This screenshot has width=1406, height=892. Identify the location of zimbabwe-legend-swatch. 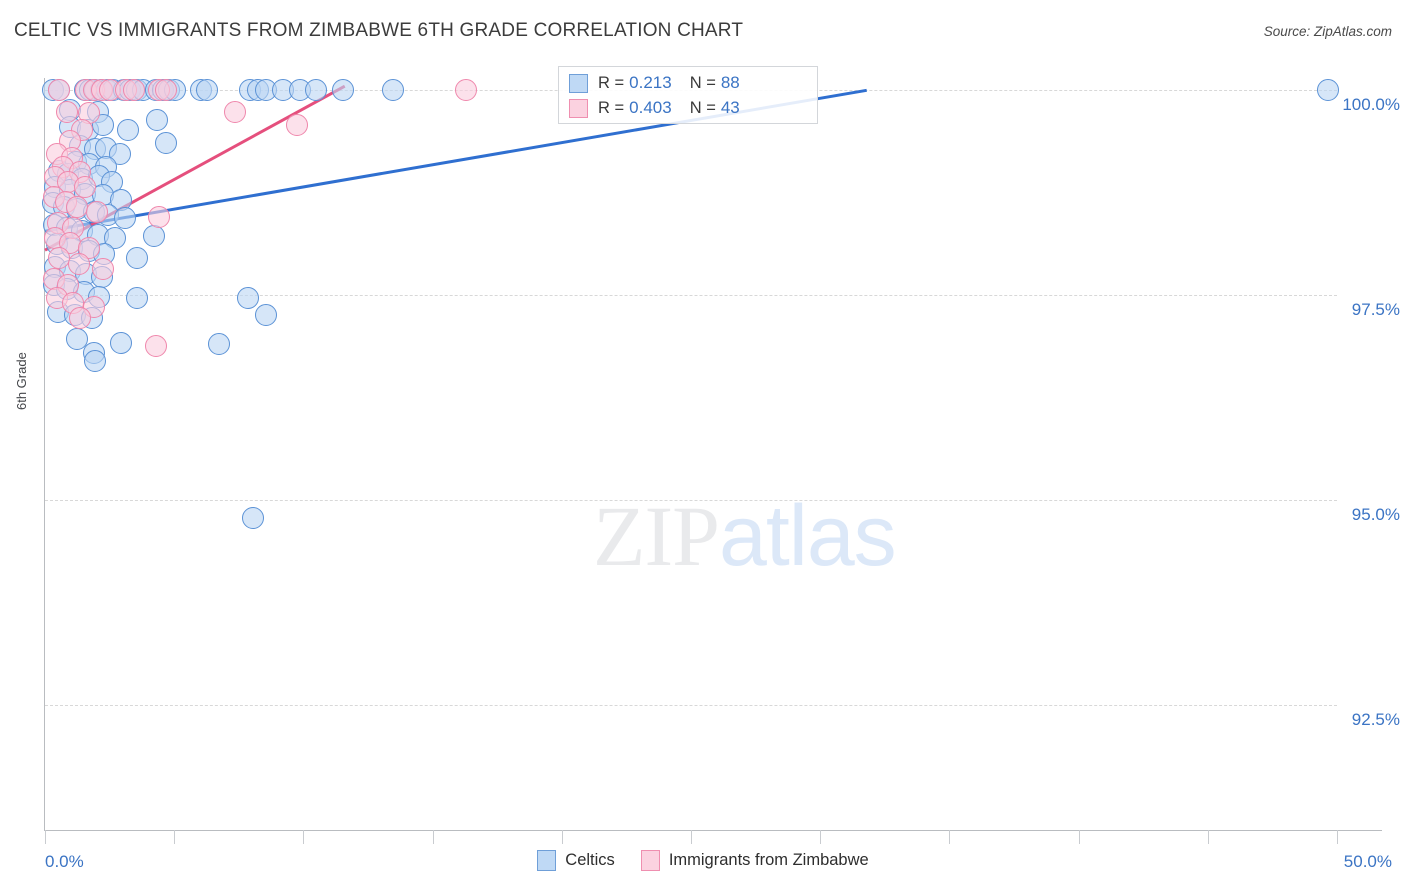
(650, 860).